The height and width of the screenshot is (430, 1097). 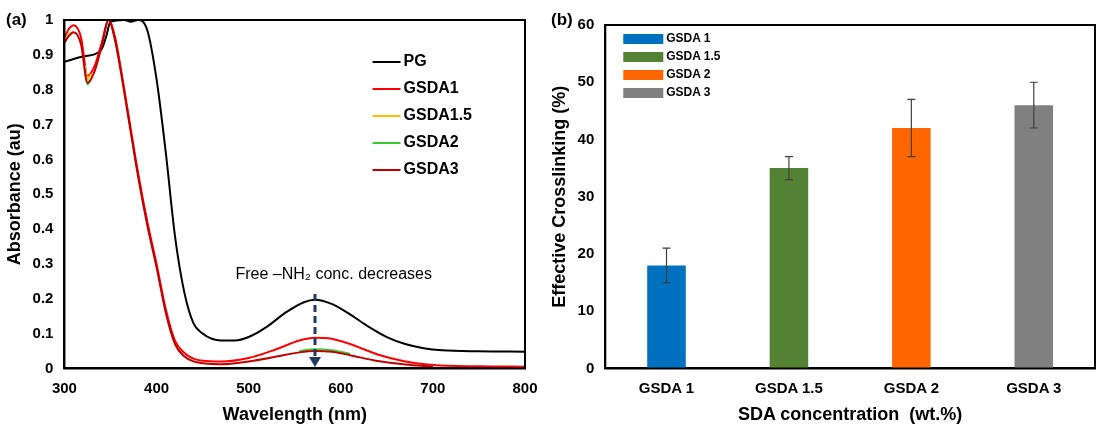 I want to click on y-tick-label: 1, so click(x=49, y=19).